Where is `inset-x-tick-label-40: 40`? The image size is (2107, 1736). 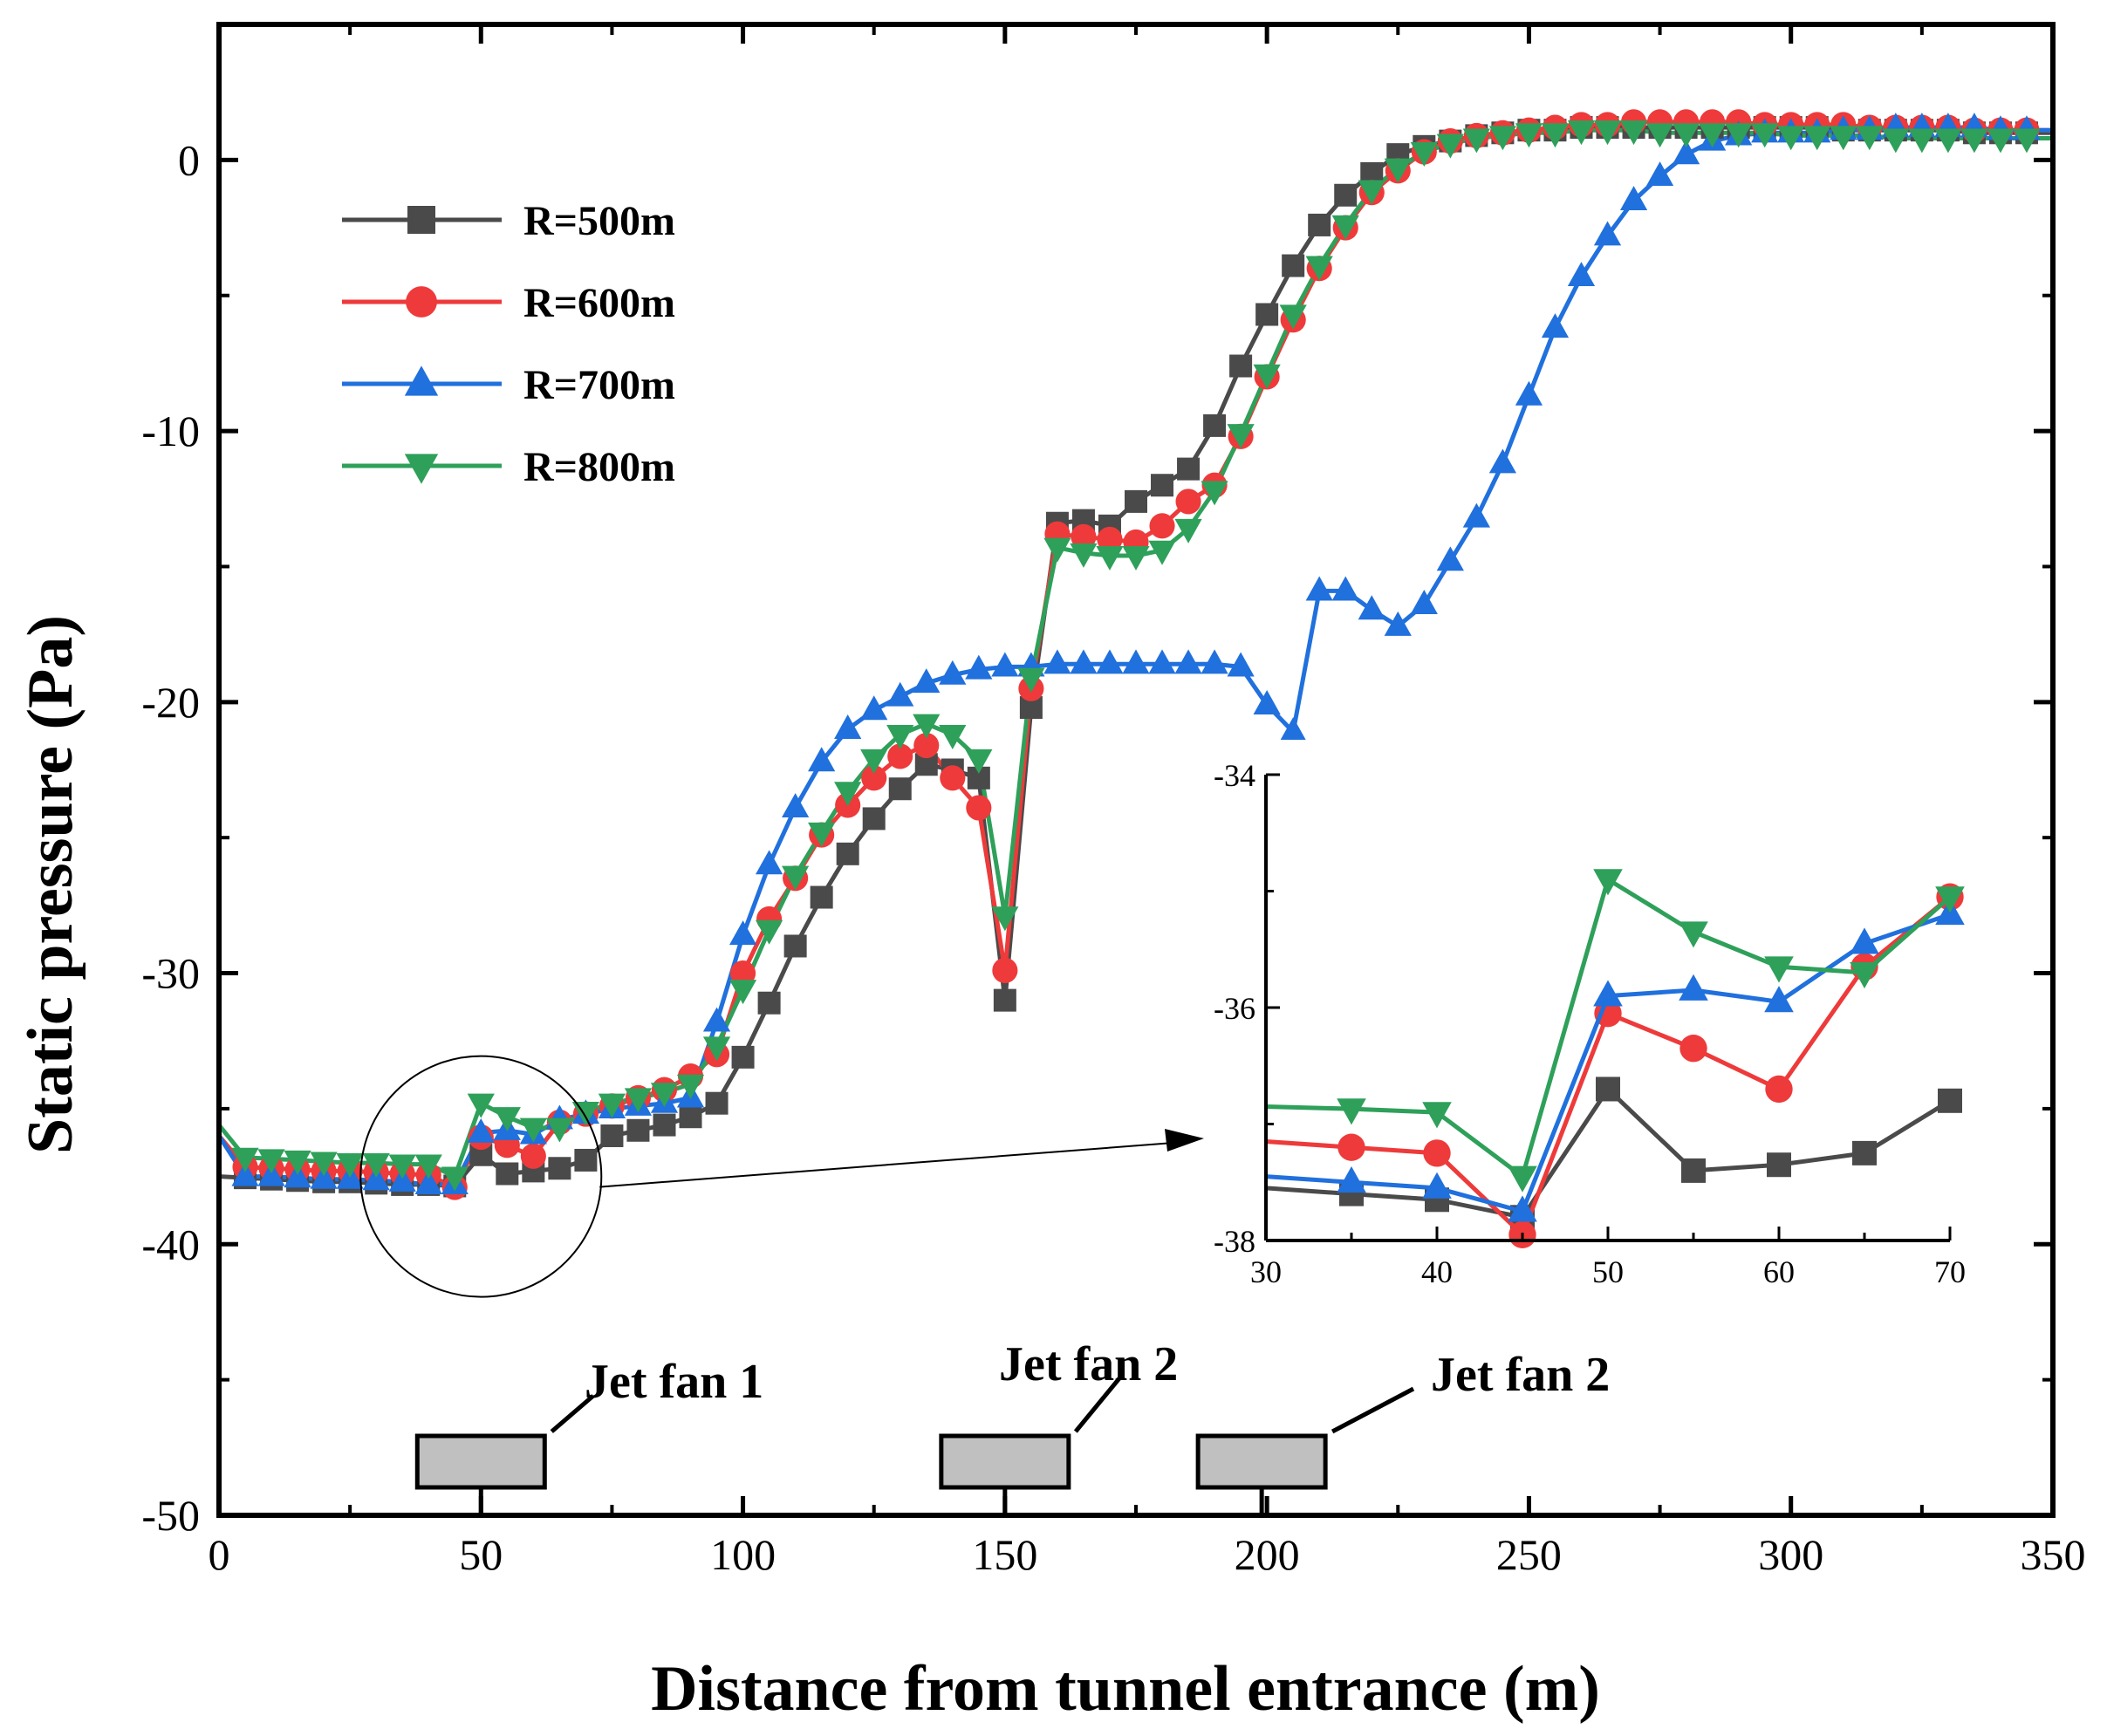
inset-x-tick-label-40: 40 is located at coordinates (1437, 1271).